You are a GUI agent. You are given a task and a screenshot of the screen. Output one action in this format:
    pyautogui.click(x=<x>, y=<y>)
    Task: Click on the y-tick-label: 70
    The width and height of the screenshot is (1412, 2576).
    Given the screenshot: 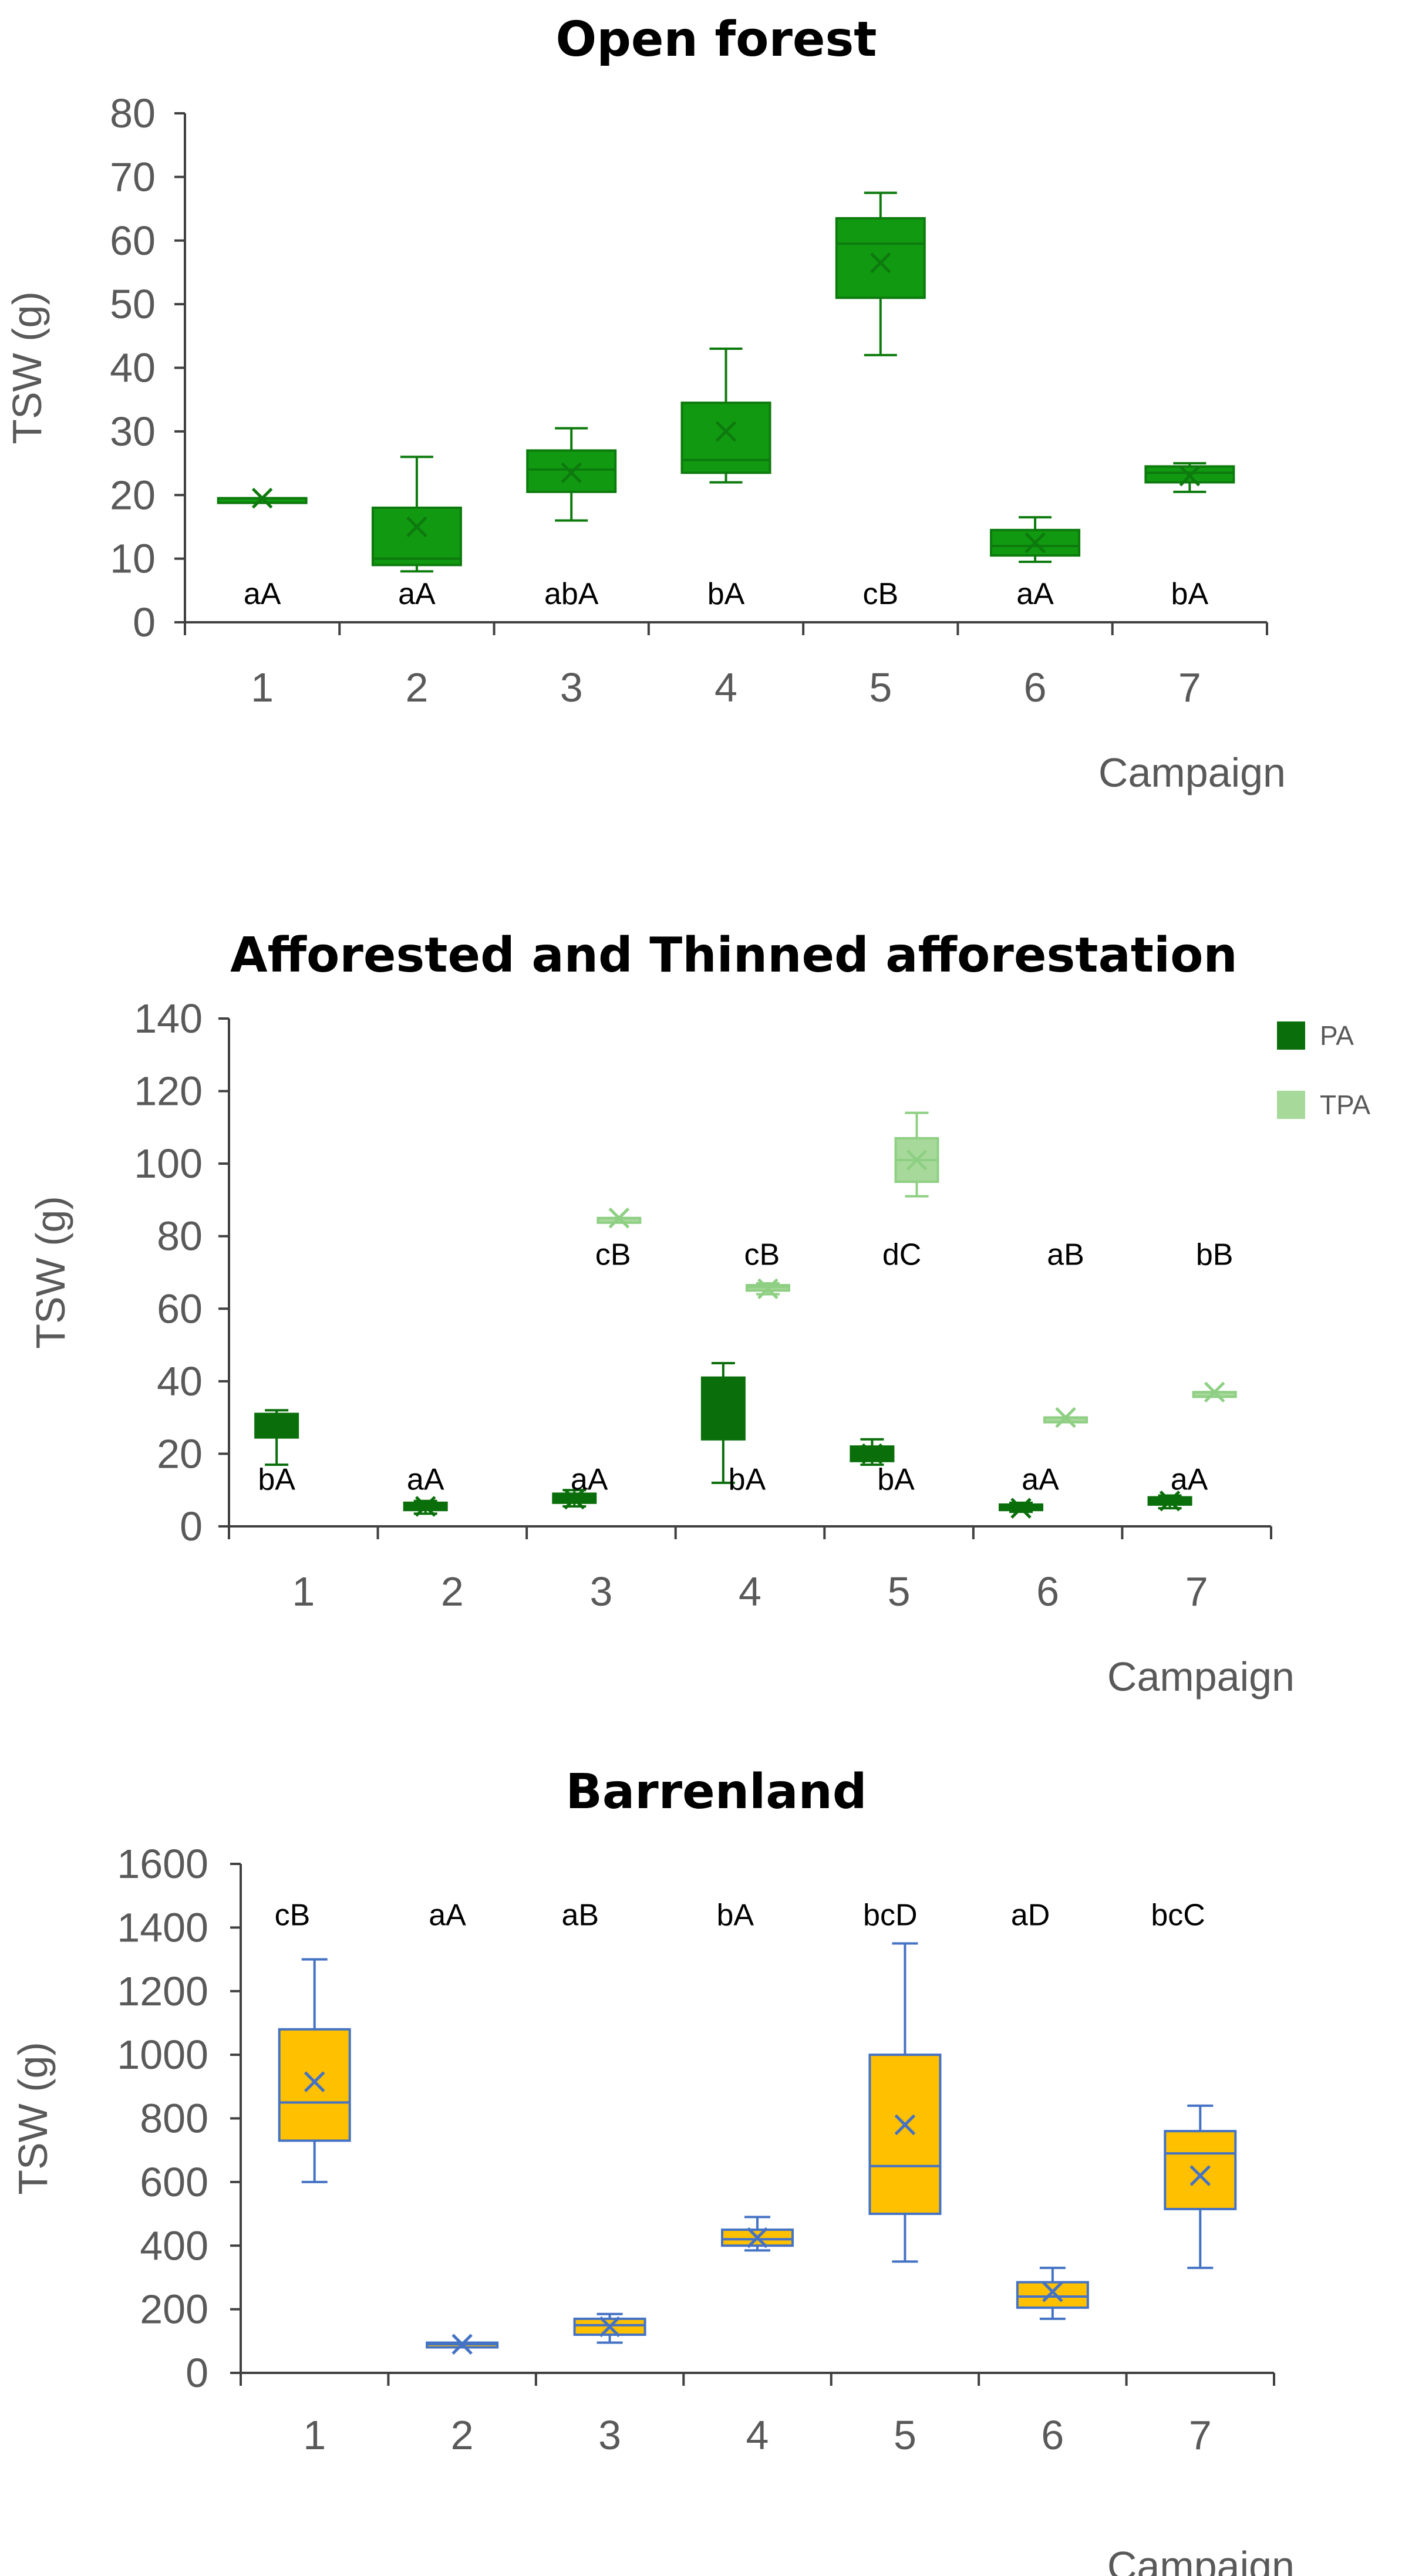 What is the action you would take?
    pyautogui.click(x=133, y=177)
    